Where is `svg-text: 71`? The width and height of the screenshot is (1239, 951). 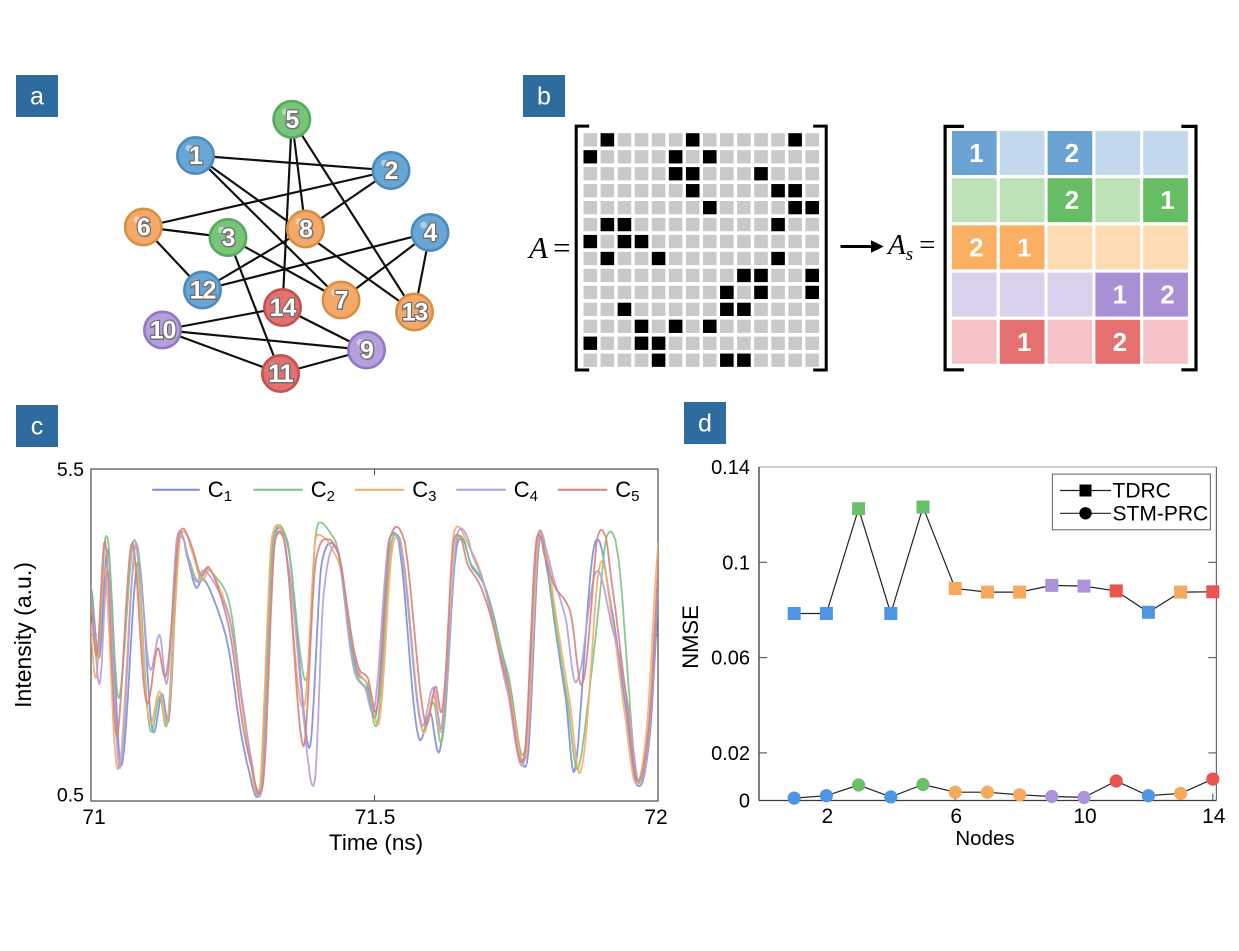
svg-text: 71 is located at coordinates (93, 817).